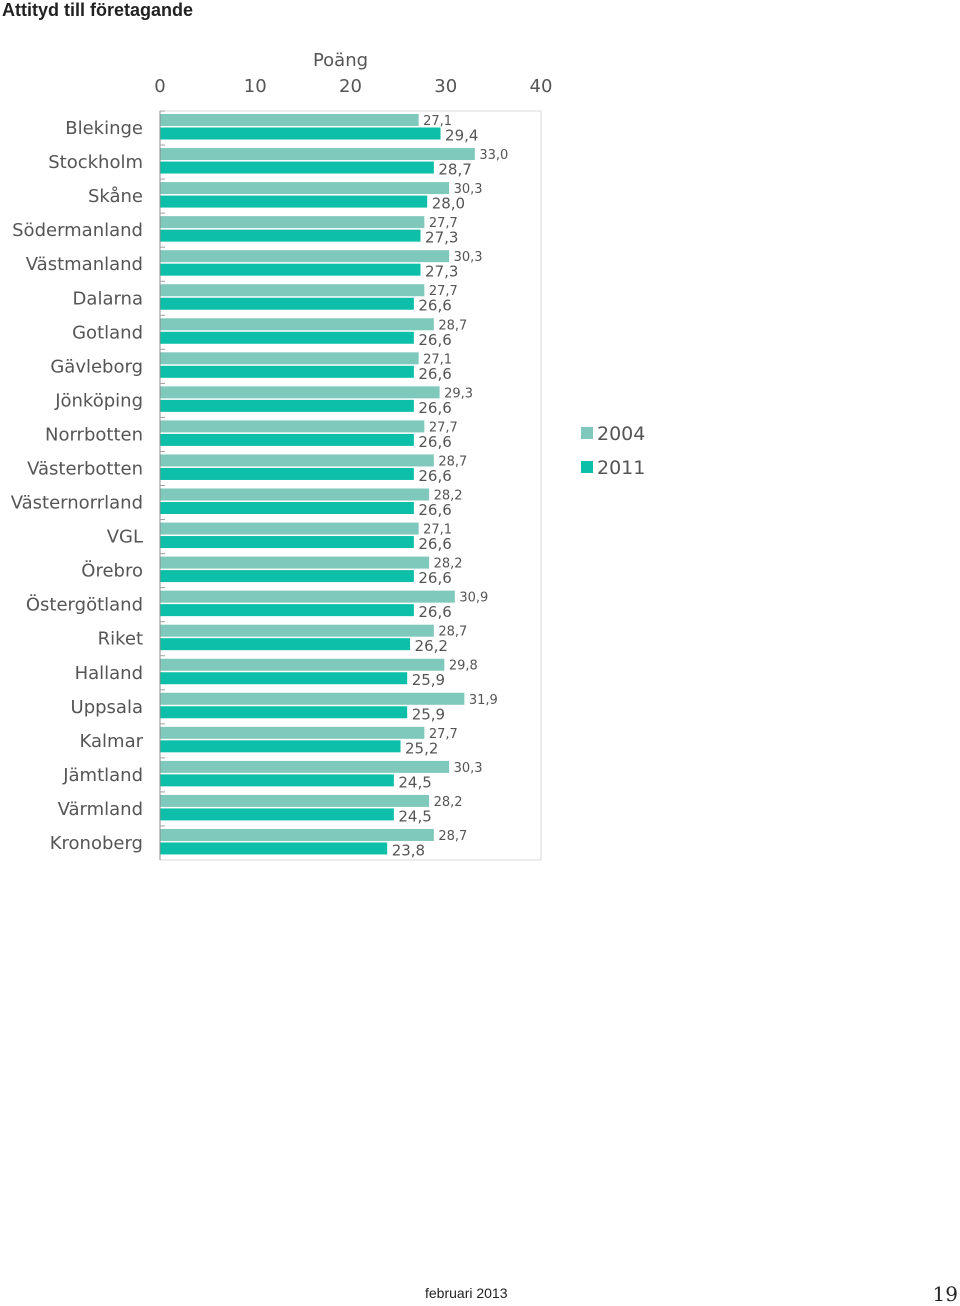 Image resolution: width=960 pixels, height=1306 pixels. What do you see at coordinates (100, 809) in the screenshot?
I see `category-label: Värmland` at bounding box center [100, 809].